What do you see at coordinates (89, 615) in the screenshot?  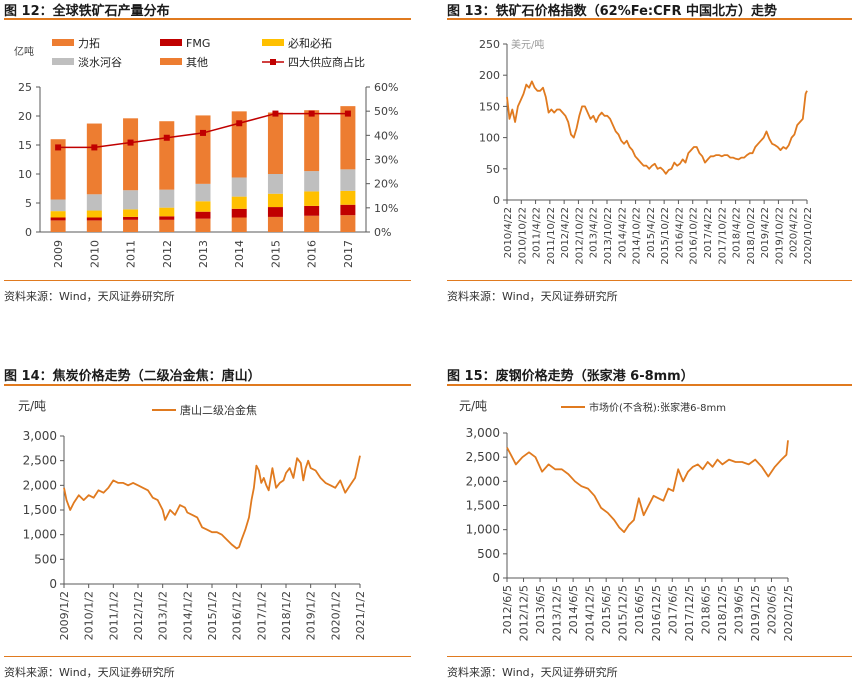 I see `x-tick-label: 2010/1/2` at bounding box center [89, 615].